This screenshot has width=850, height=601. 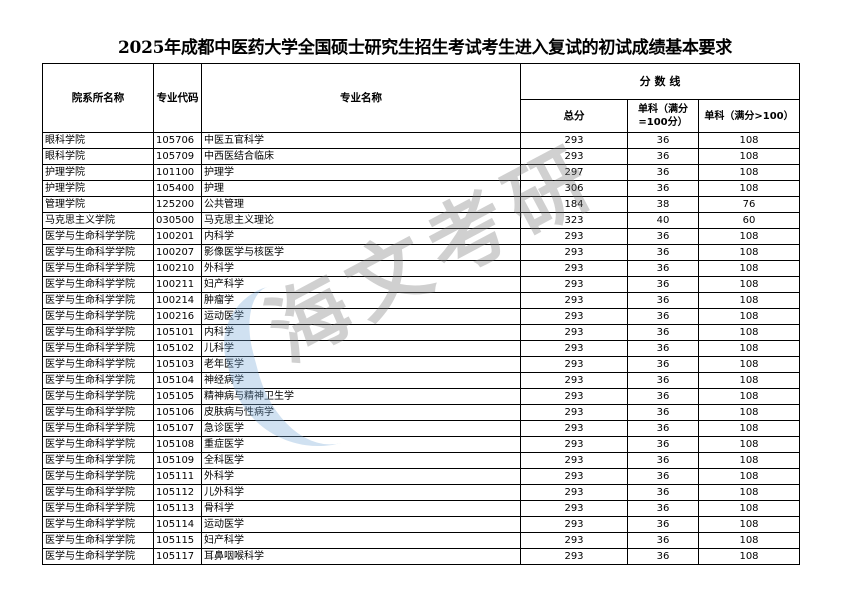 What do you see at coordinates (177, 540) in the screenshot?
I see `code-cell: 105115` at bounding box center [177, 540].